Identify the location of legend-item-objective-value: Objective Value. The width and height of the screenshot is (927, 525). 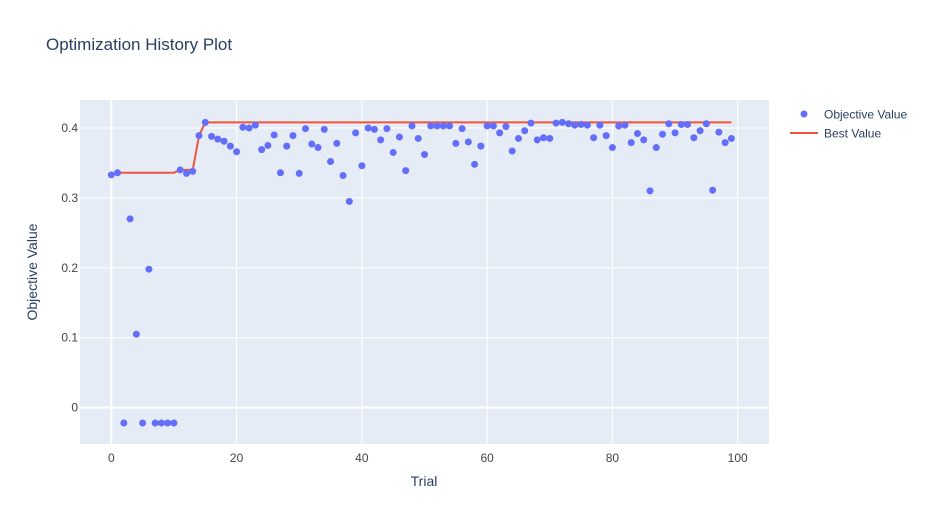
(854, 115).